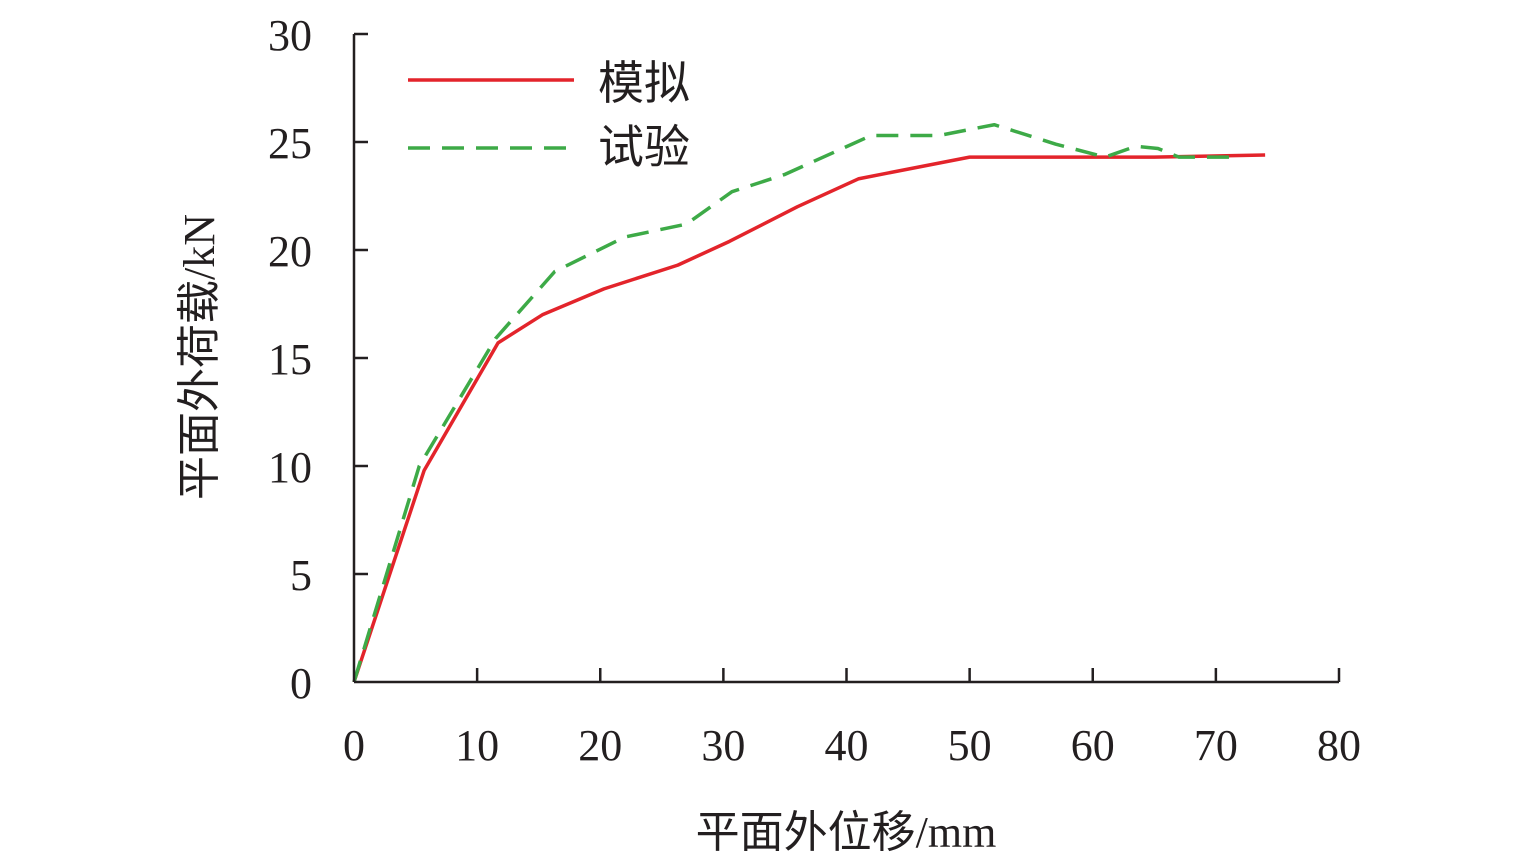 This screenshot has width=1535, height=866. What do you see at coordinates (477, 745) in the screenshot?
I see `x-tick-label: 10` at bounding box center [477, 745].